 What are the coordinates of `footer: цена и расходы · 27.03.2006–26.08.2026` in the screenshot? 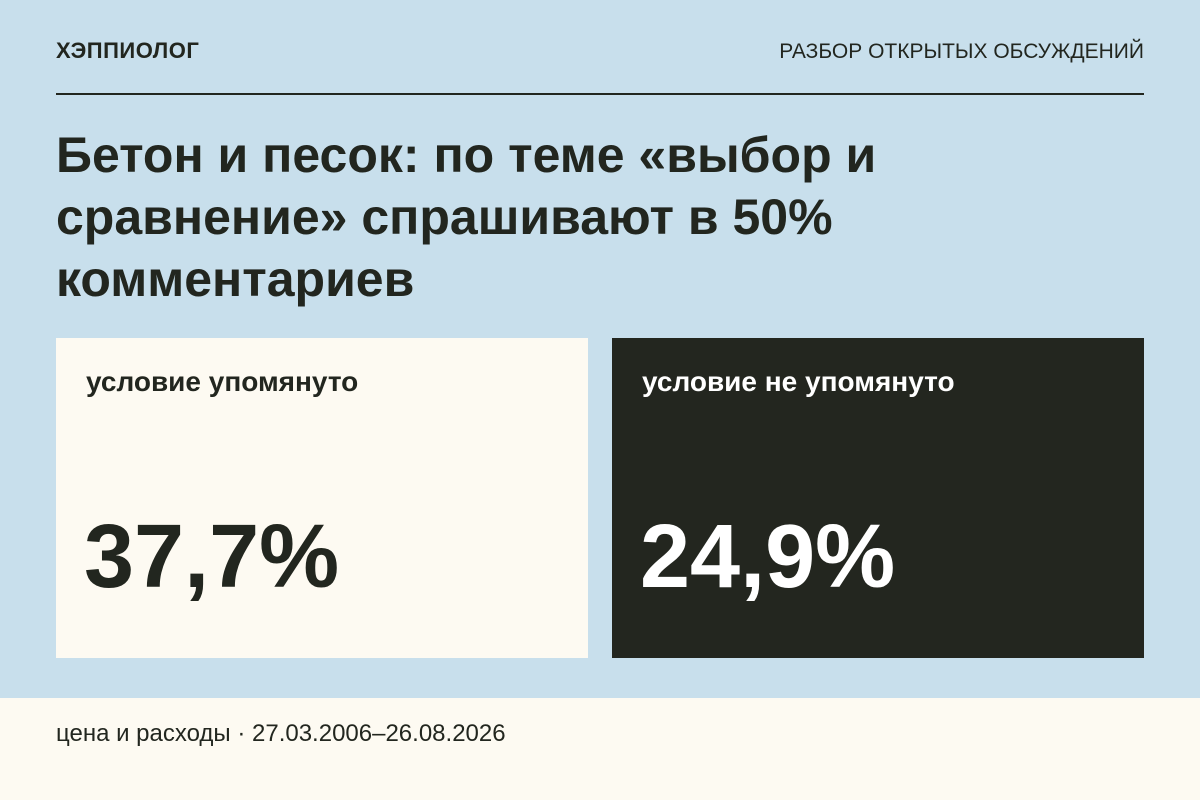 It's located at (600, 749).